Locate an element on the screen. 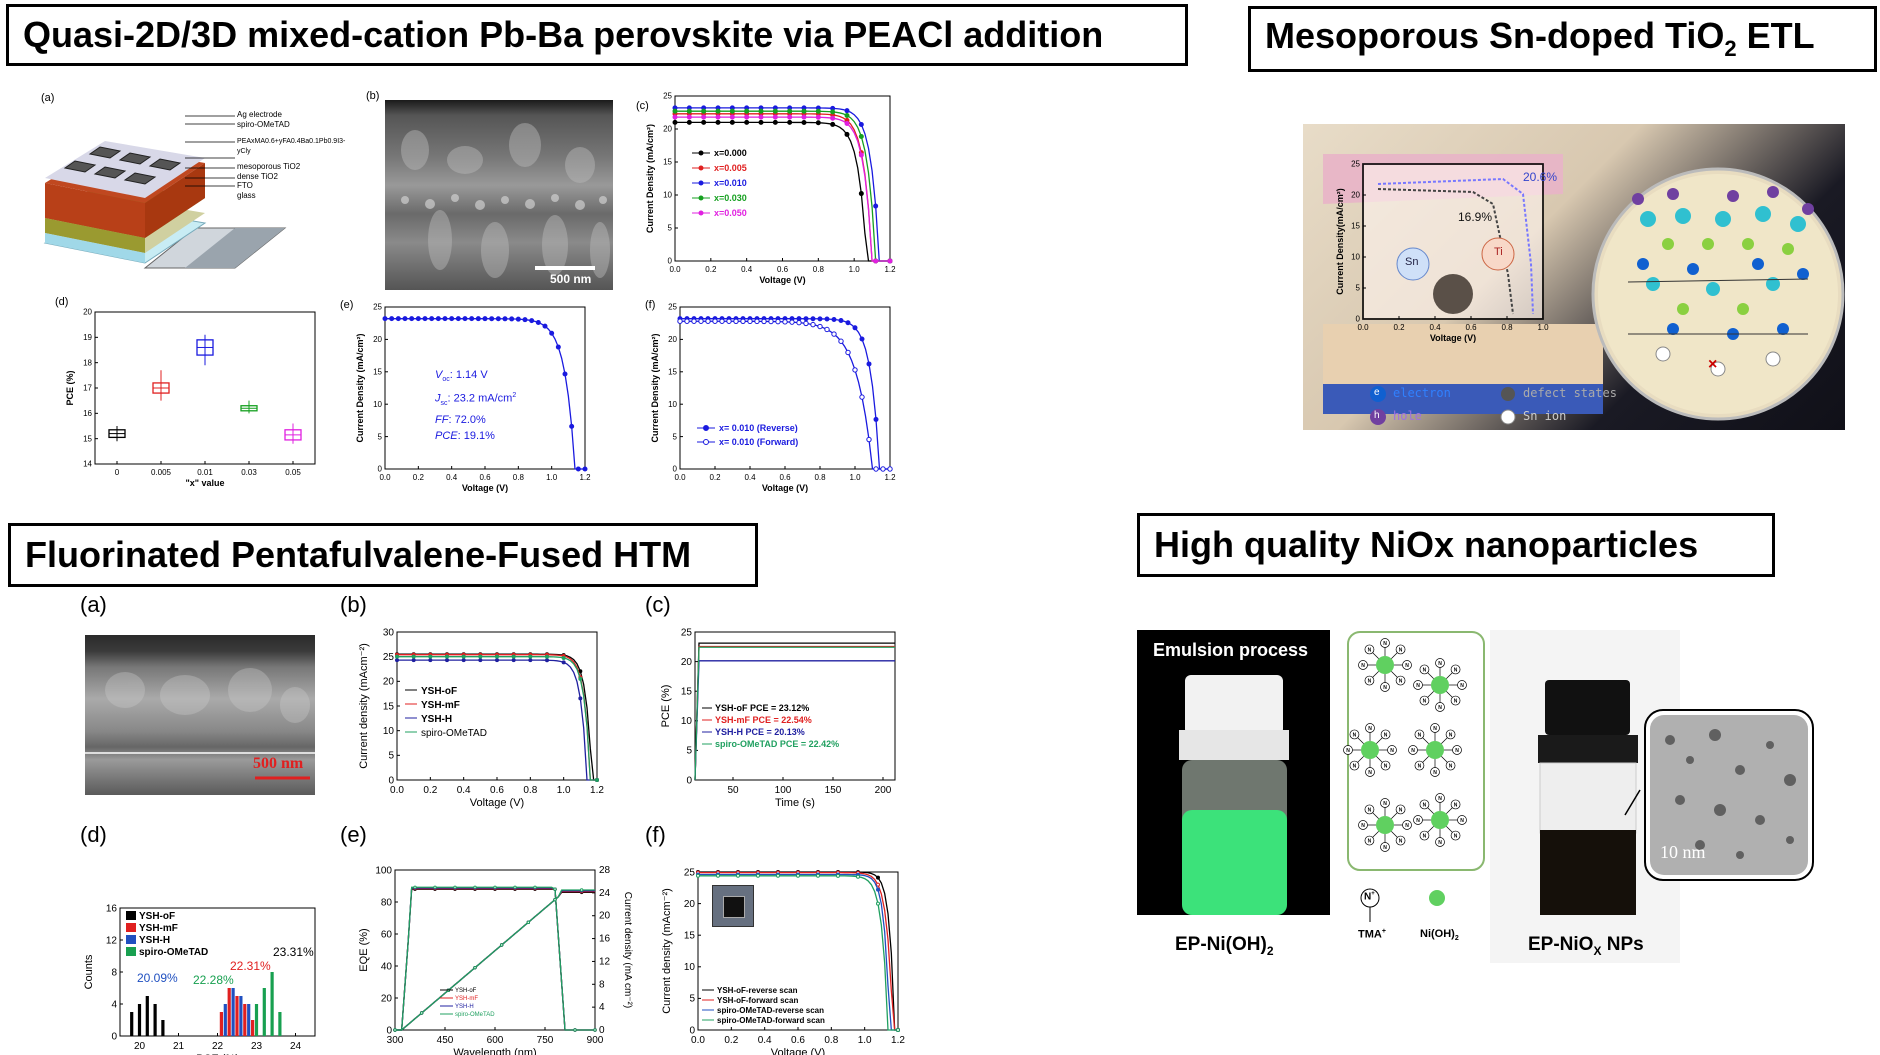 The width and height of the screenshot is (1880, 1055). y-axis-label: Current Density (mA/cm²) is located at coordinates (650, 178).